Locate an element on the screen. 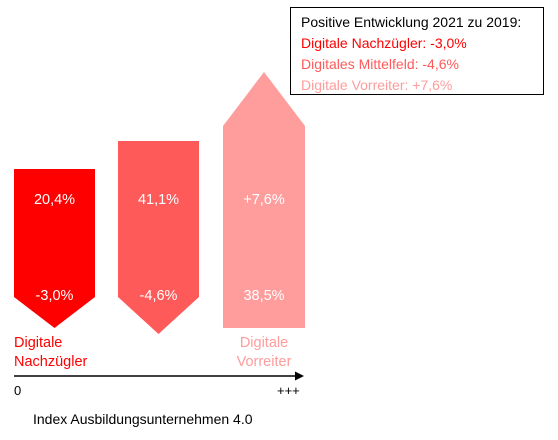 The width and height of the screenshot is (558, 440). bar-vorreiter-value-top: +7,6% is located at coordinates (264, 200).